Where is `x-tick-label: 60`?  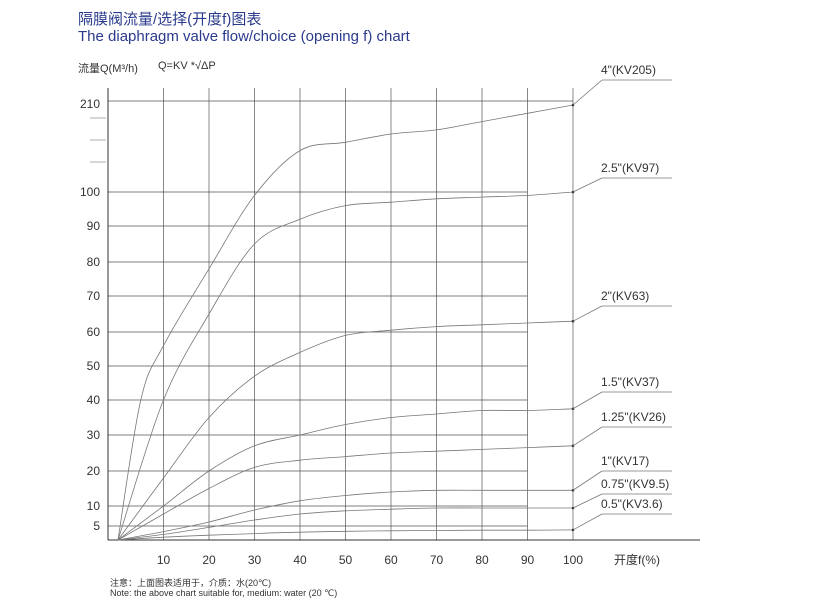
x-tick-label: 60 is located at coordinates (391, 560).